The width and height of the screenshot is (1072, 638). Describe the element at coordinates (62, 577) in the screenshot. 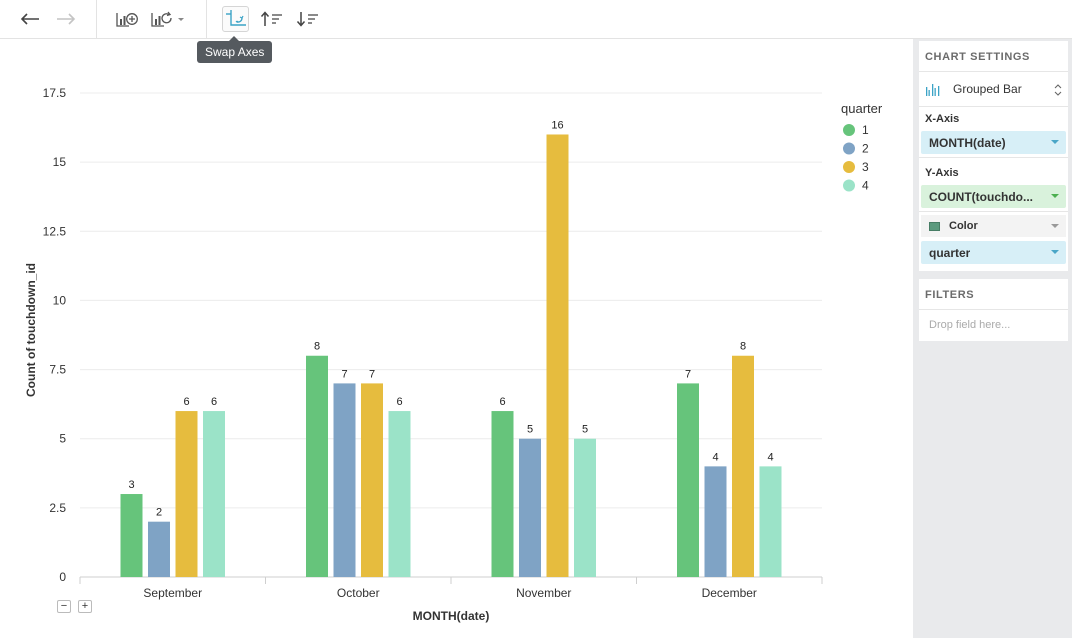

I see `y-tick-label: 0` at that location.